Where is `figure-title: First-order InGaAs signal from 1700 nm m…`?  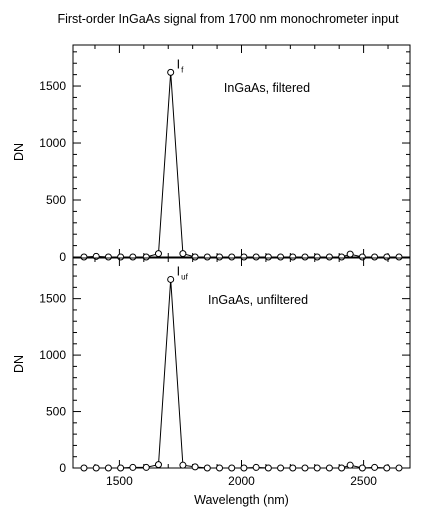 figure-title: First-order InGaAs signal from 1700 nm m… is located at coordinates (228, 19).